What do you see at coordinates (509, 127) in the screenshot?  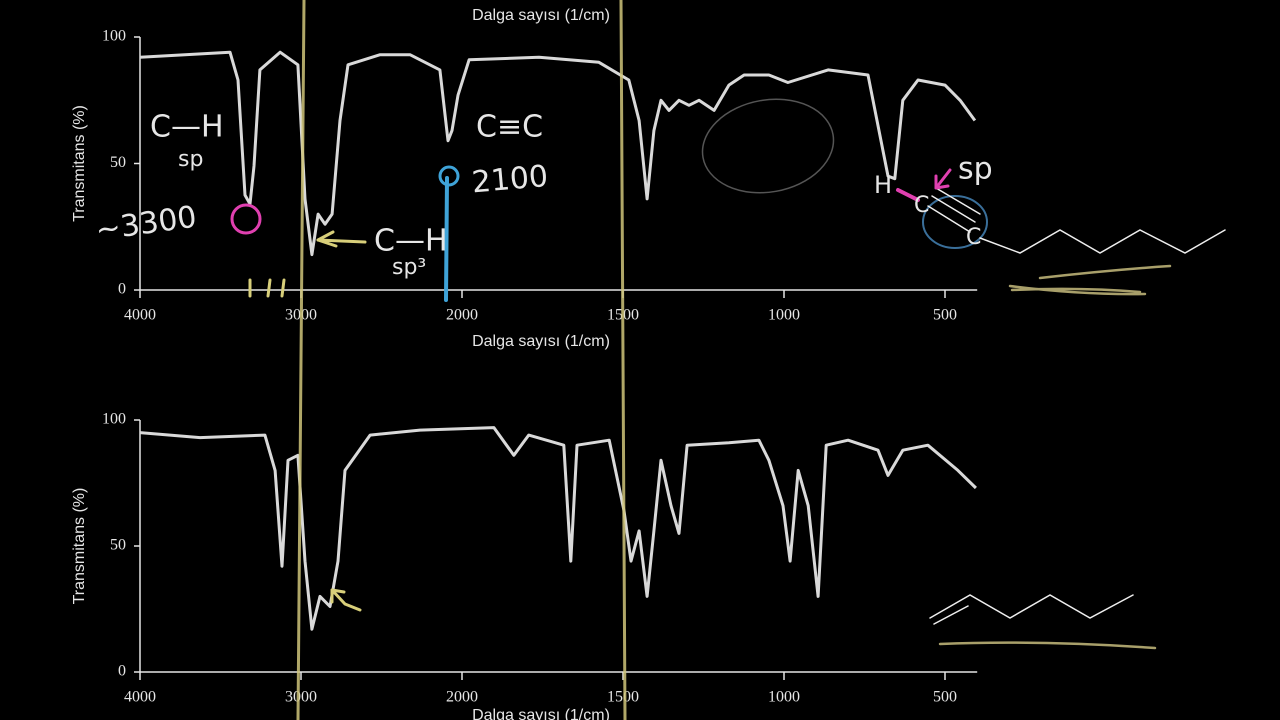 I see `annotation: C≡C` at bounding box center [509, 127].